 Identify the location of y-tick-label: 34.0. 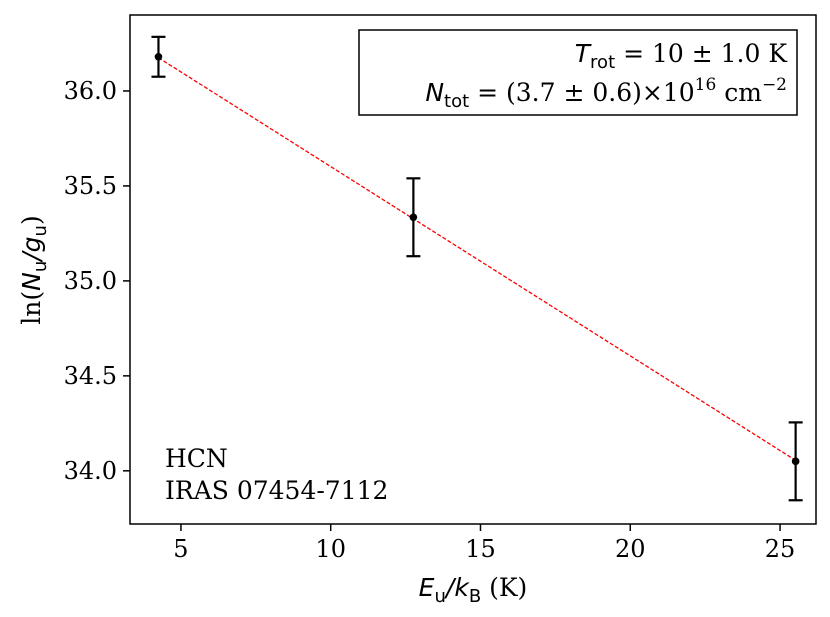
(90, 471).